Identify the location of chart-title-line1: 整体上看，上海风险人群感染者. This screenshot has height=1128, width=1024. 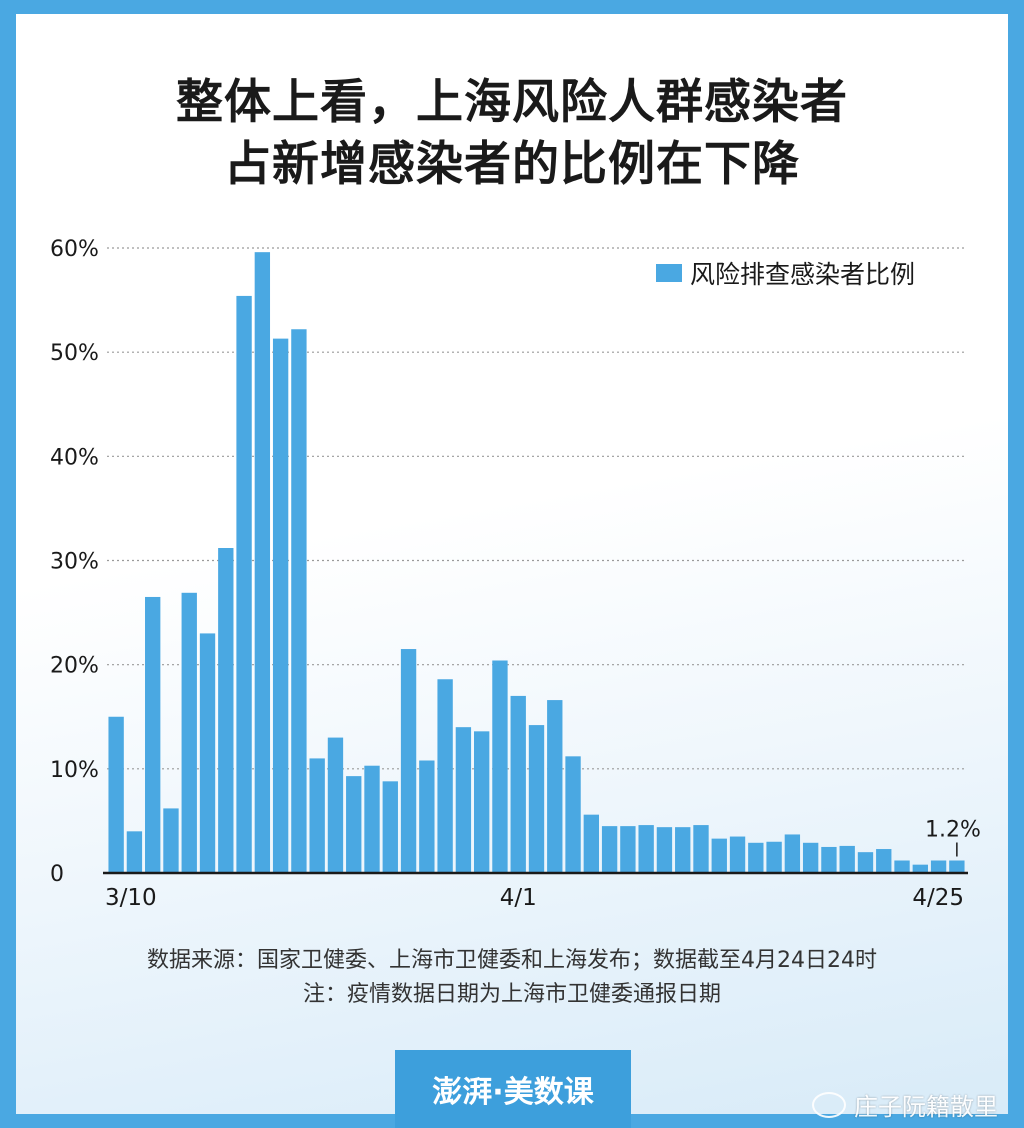
(512, 102).